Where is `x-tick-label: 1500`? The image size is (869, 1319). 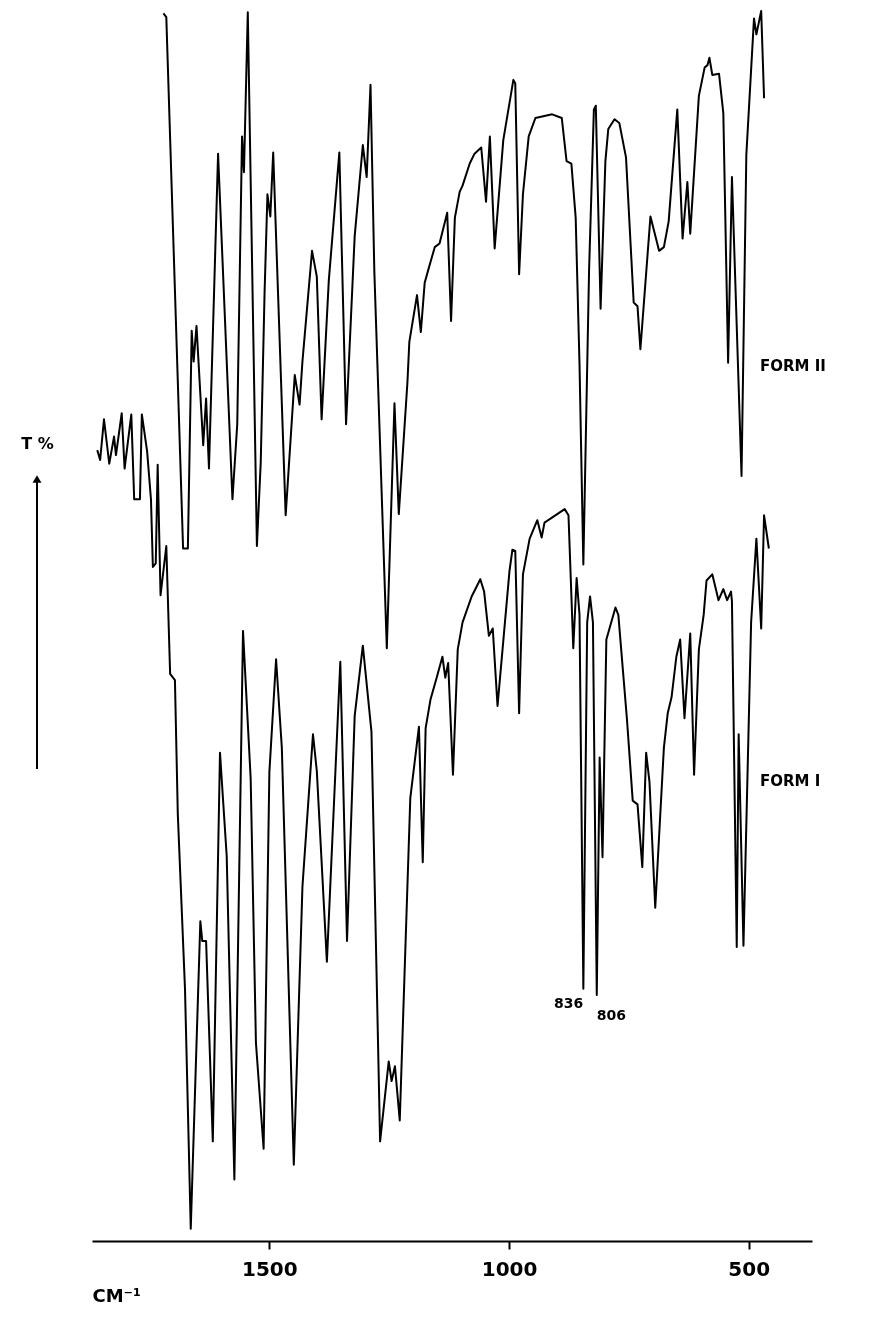 x-tick-label: 1500 is located at coordinates (270, 1268).